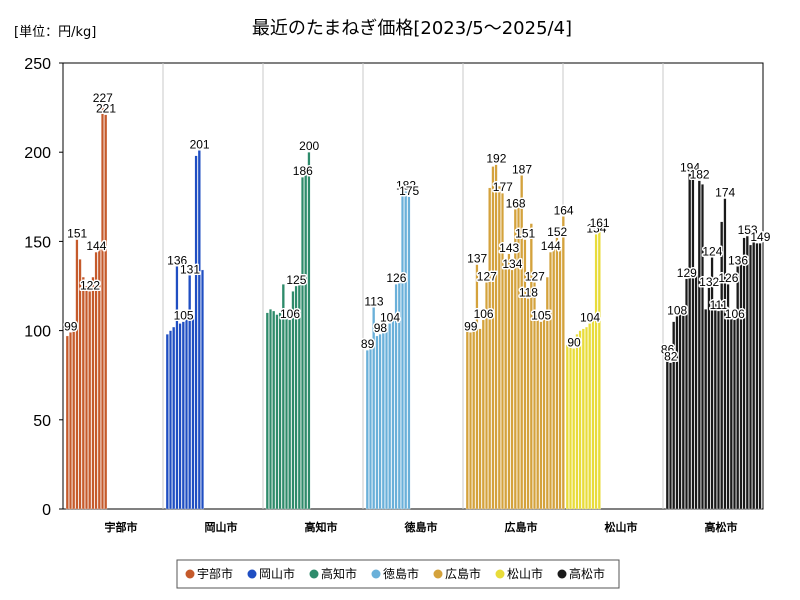 The image size is (800, 600). What do you see at coordinates (528, 292) in the screenshot?
I see `data-label: 118` at bounding box center [528, 292].